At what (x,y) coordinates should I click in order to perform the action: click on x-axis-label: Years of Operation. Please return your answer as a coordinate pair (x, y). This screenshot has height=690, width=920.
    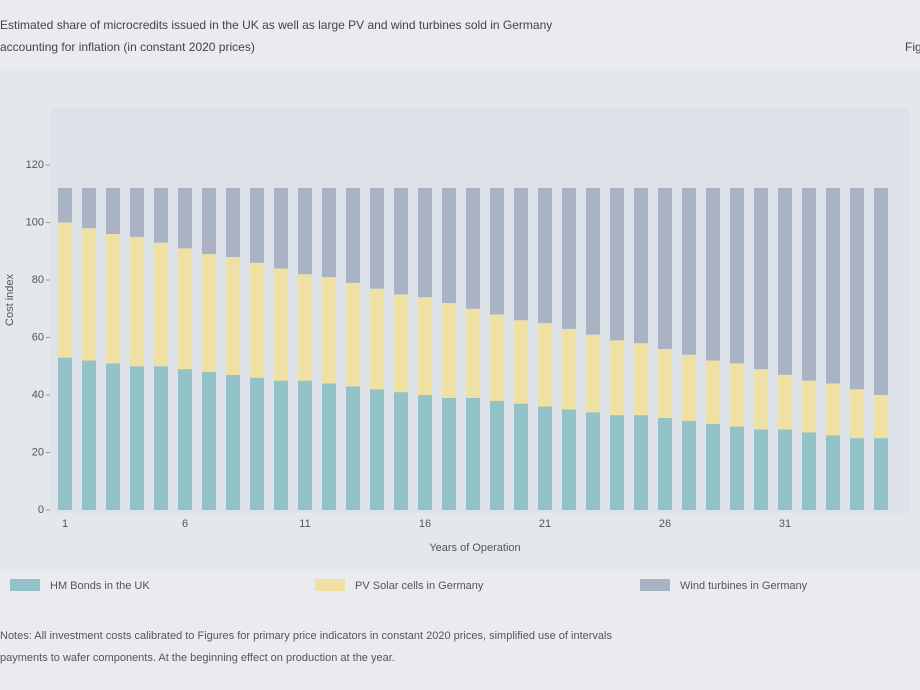
    Looking at the image, I should click on (474, 548).